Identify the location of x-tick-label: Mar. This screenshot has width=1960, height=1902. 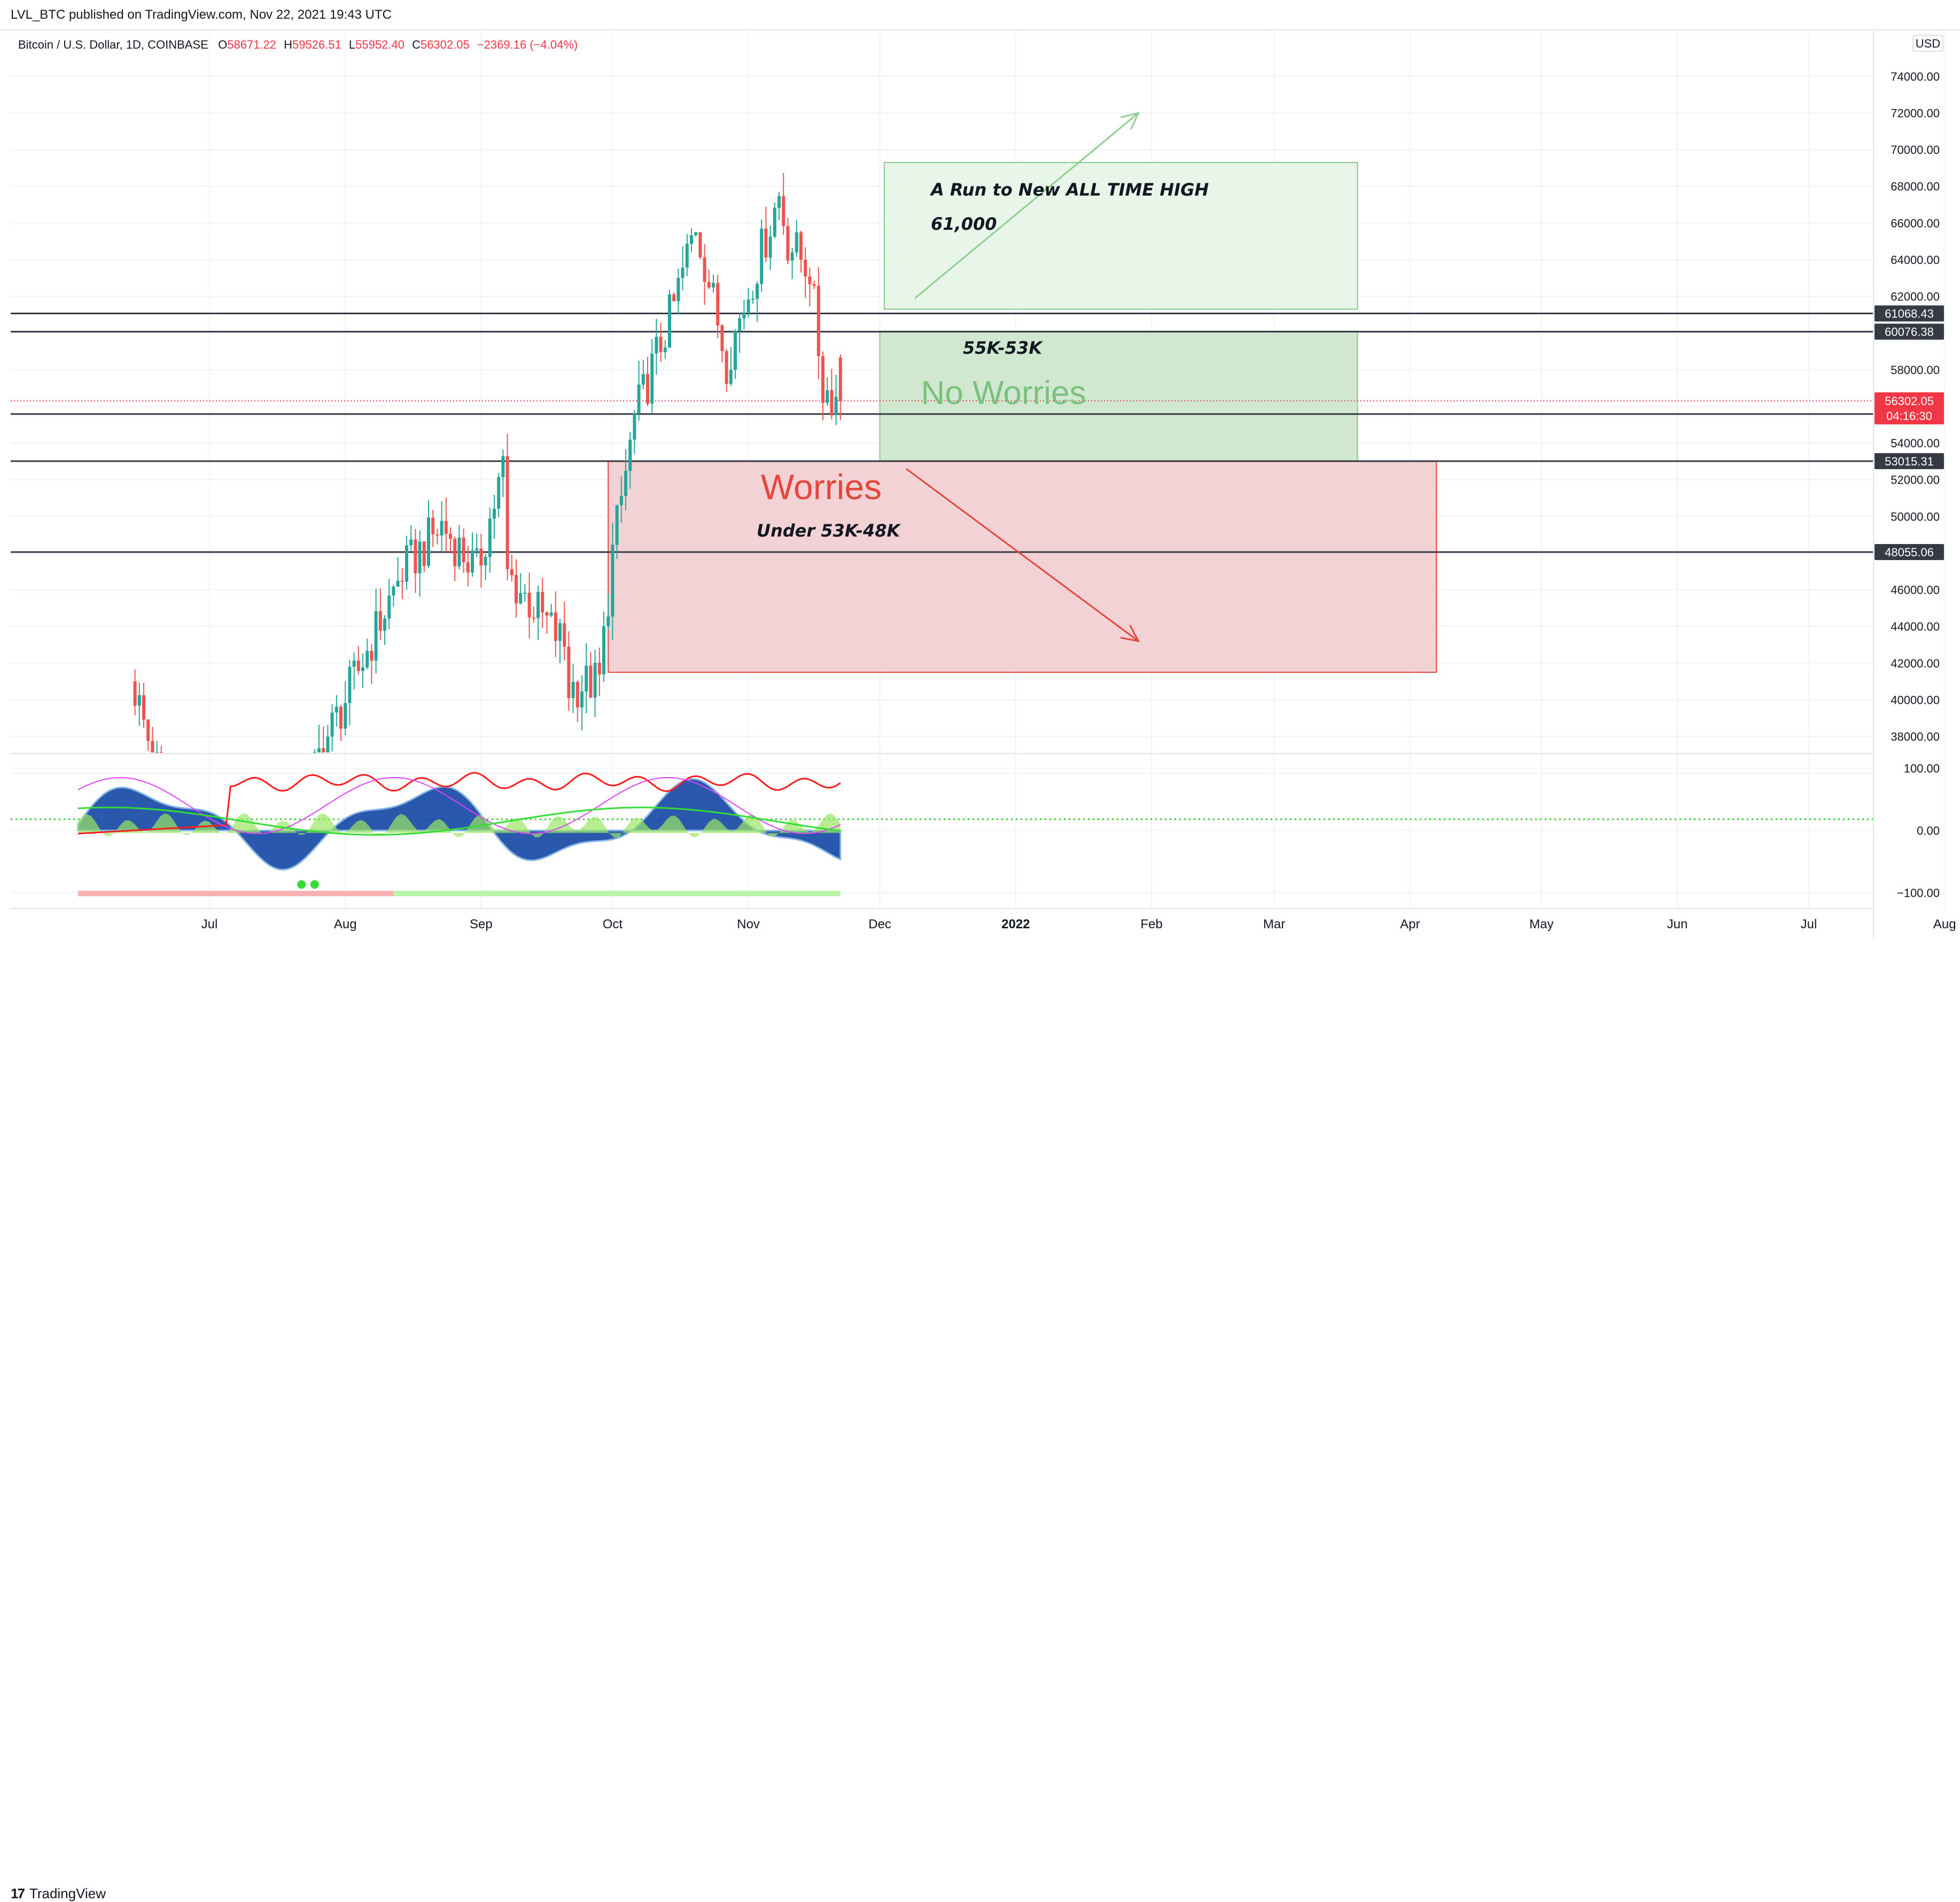
(1274, 924).